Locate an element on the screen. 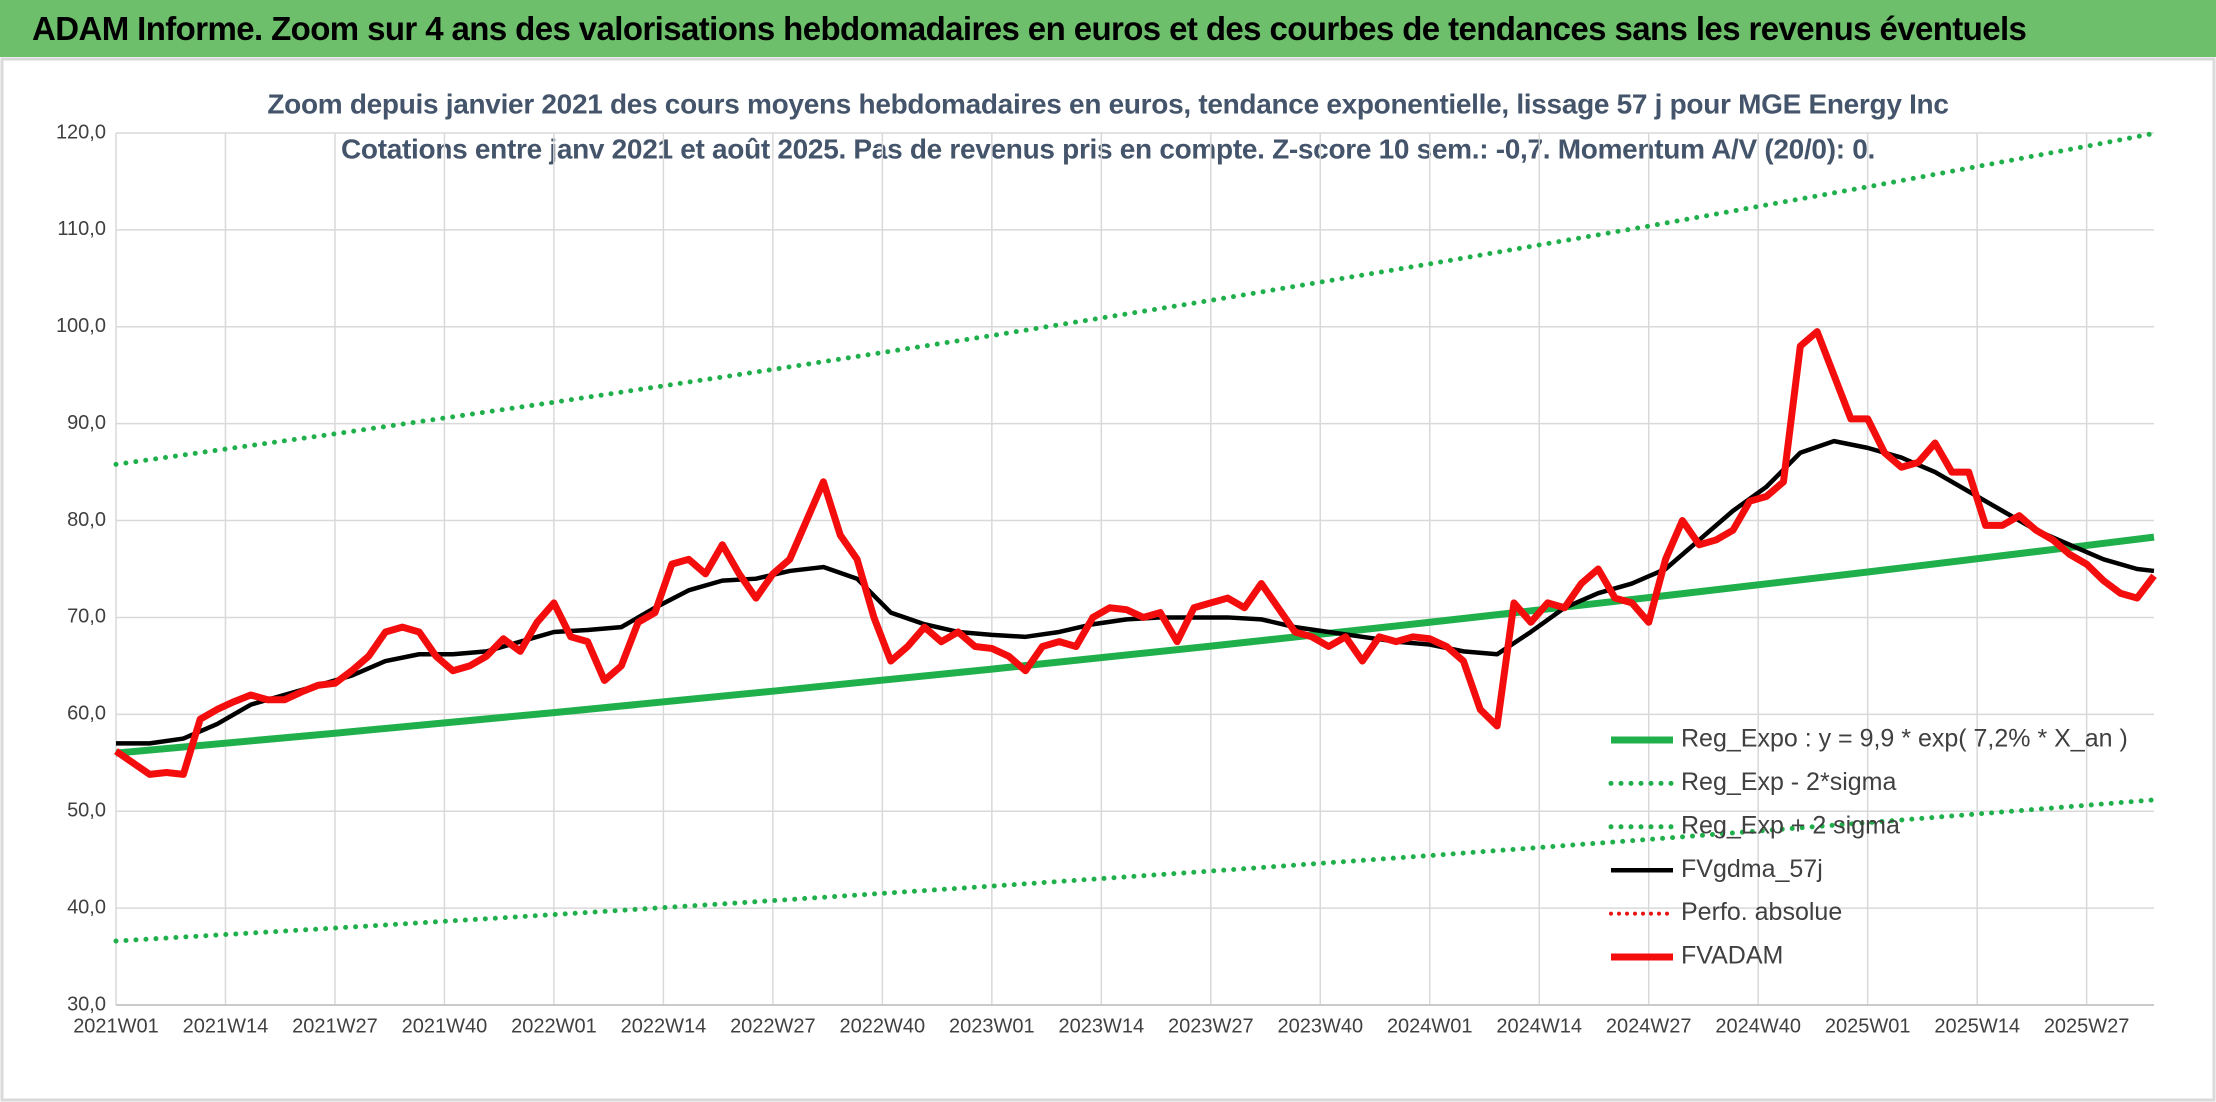 This screenshot has width=2216, height=1102. y-tick-label: 40,0 is located at coordinates (86, 907).